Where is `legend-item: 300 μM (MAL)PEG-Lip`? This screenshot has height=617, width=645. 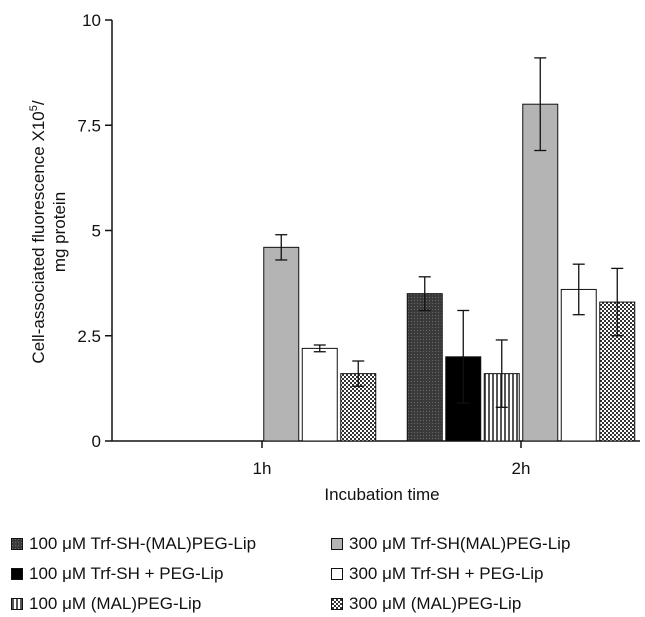
legend-item: 300 μM (MAL)PEG-Lip is located at coordinates (426, 604).